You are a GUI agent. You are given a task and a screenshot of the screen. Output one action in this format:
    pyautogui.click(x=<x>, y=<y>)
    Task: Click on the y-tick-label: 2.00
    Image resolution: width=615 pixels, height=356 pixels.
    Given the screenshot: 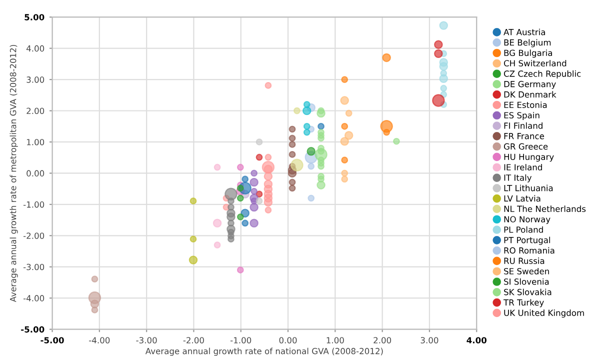 What is the action you would take?
    pyautogui.click(x=35, y=111)
    